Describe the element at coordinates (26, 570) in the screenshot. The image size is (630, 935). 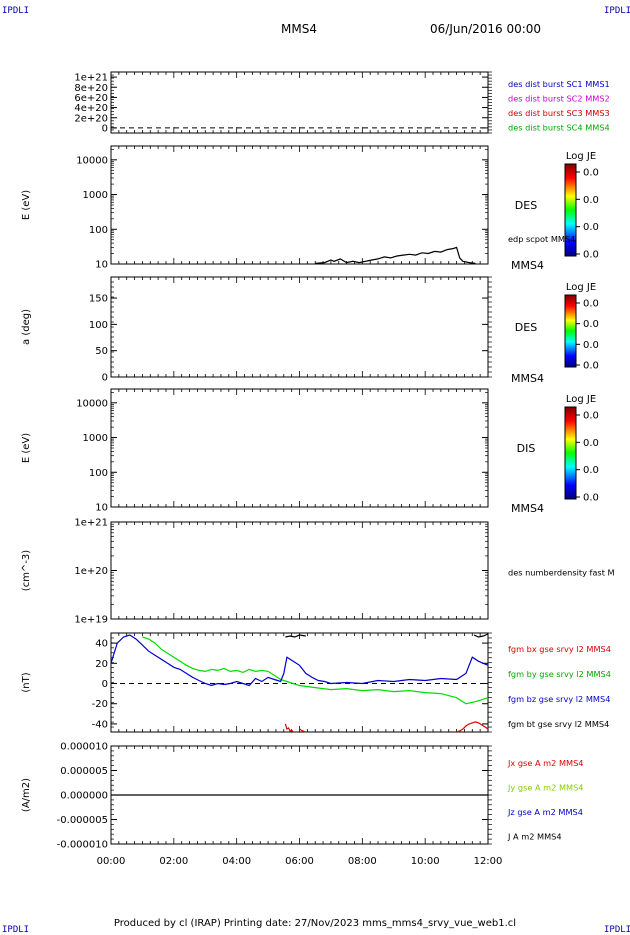
I see `y-axis-label: (cm^-3)` at that location.